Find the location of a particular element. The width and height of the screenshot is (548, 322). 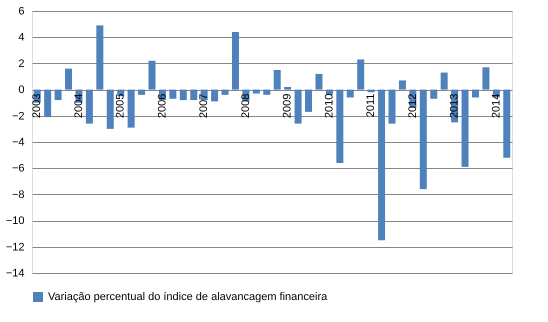

legend-label: Variação percentual do índice de alavancagem financeira is located at coordinates (188, 297).